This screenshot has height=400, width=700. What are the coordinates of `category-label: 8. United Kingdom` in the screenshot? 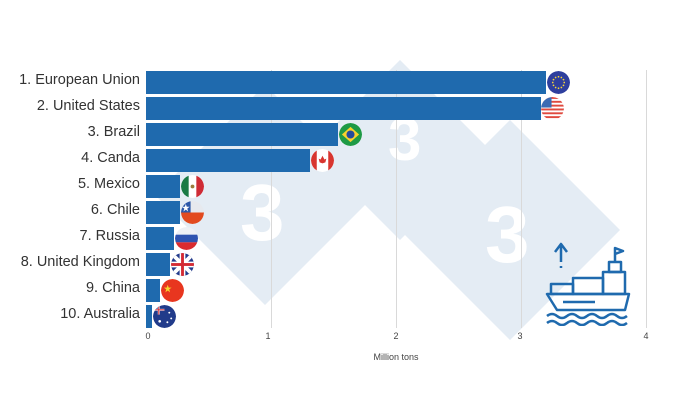 It's located at (80, 262).